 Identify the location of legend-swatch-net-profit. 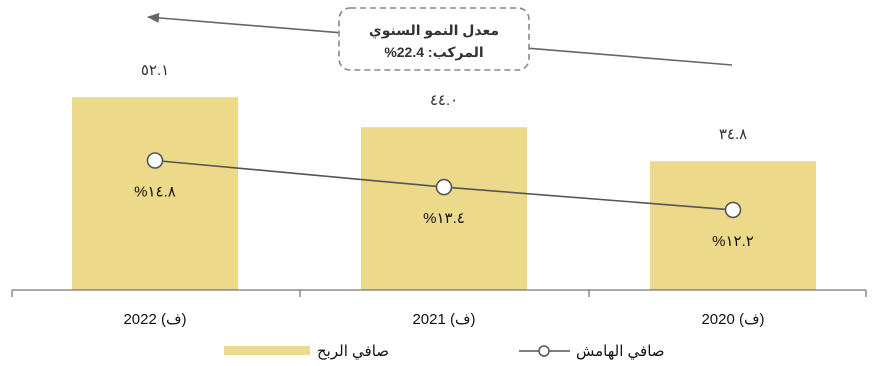
(267, 350).